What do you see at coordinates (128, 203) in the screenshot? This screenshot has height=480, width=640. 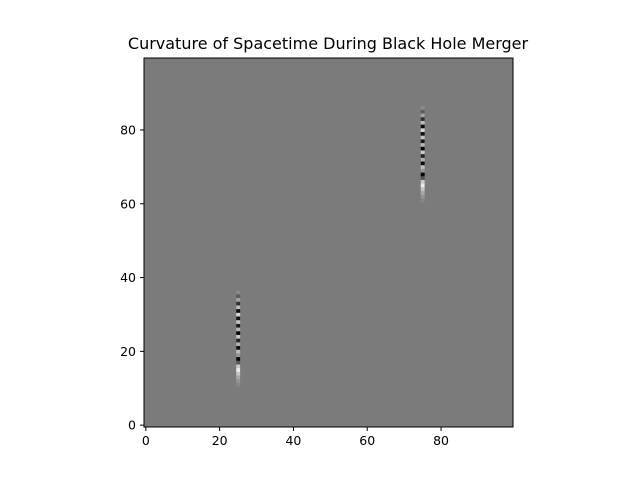 I see `y-tick-label: 60` at bounding box center [128, 203].